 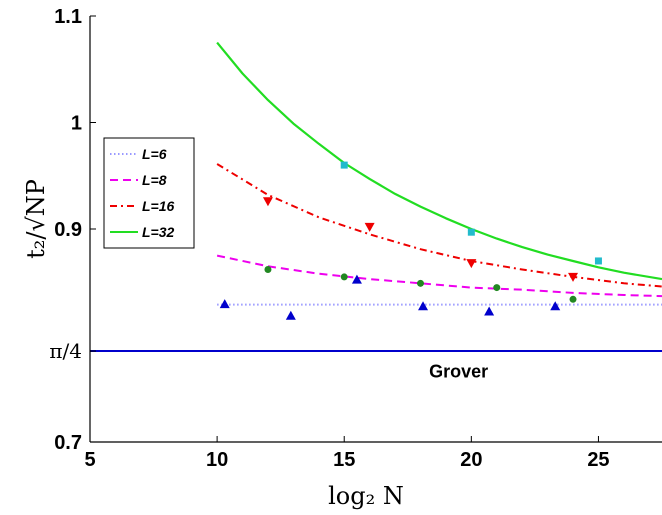 What do you see at coordinates (68, 443) in the screenshot?
I see `y-tick-label-1: 0.7` at bounding box center [68, 443].